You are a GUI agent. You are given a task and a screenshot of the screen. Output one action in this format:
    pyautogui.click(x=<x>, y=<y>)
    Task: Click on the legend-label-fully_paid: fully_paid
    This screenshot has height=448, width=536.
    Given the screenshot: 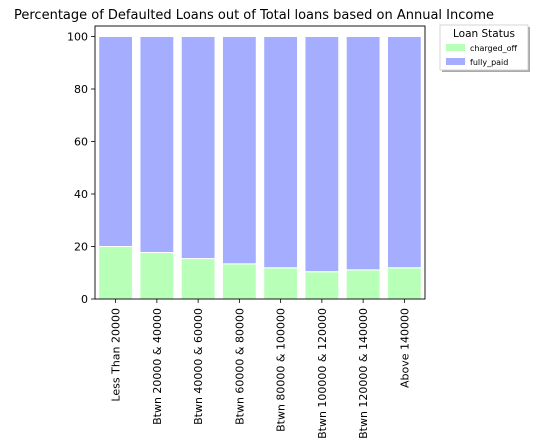 What is the action you would take?
    pyautogui.click(x=489, y=62)
    